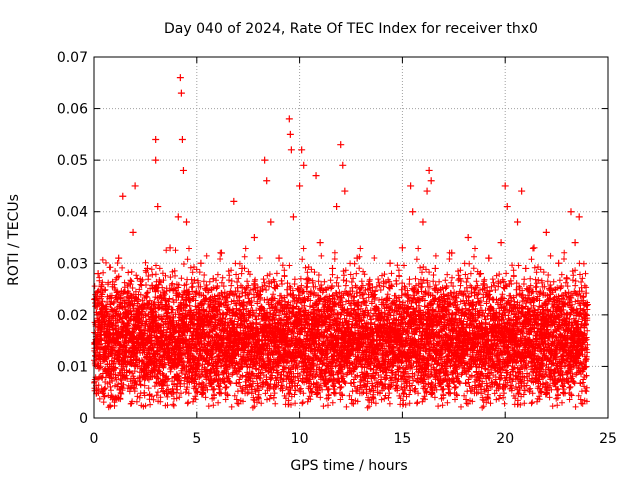 The width and height of the screenshot is (640, 480). Describe the element at coordinates (402, 439) in the screenshot. I see `x-tick-label: 15` at that location.